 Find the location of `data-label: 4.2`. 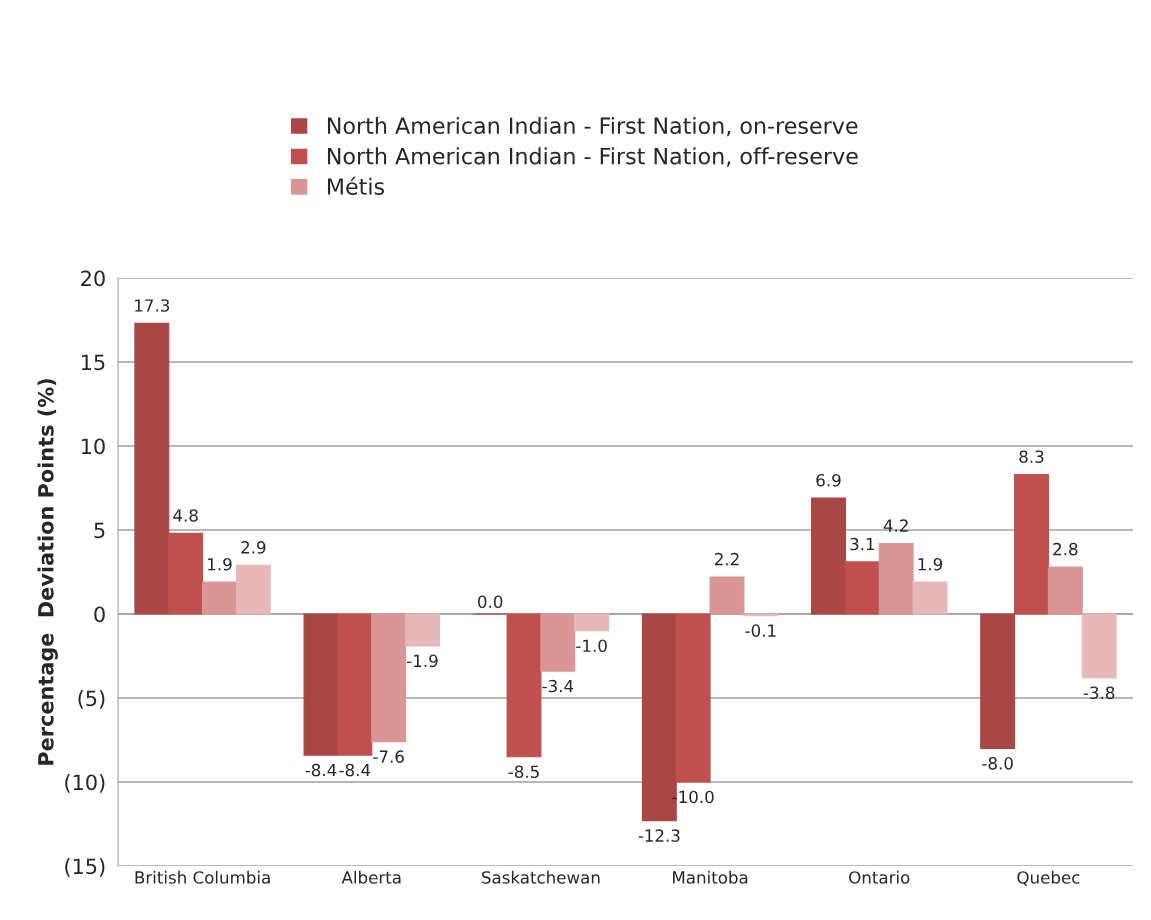

data-label: 4.2 is located at coordinates (895, 525).